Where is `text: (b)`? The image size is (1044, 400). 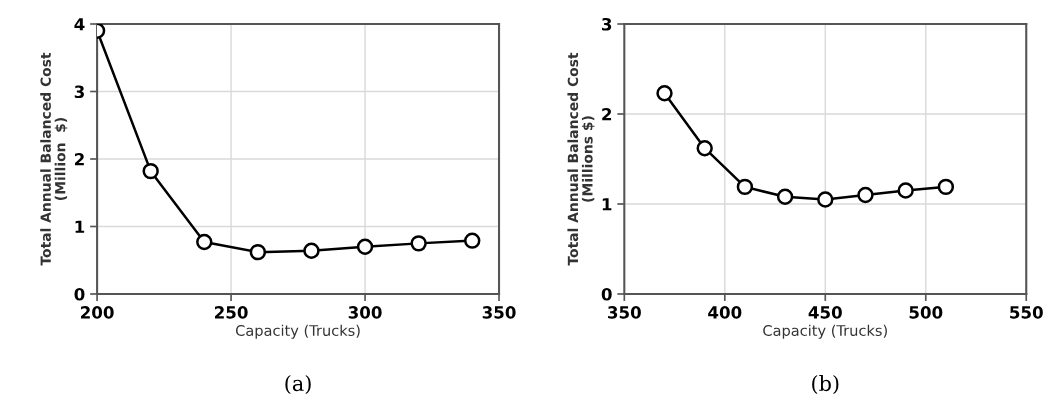 text: (b) is located at coordinates (825, 385).